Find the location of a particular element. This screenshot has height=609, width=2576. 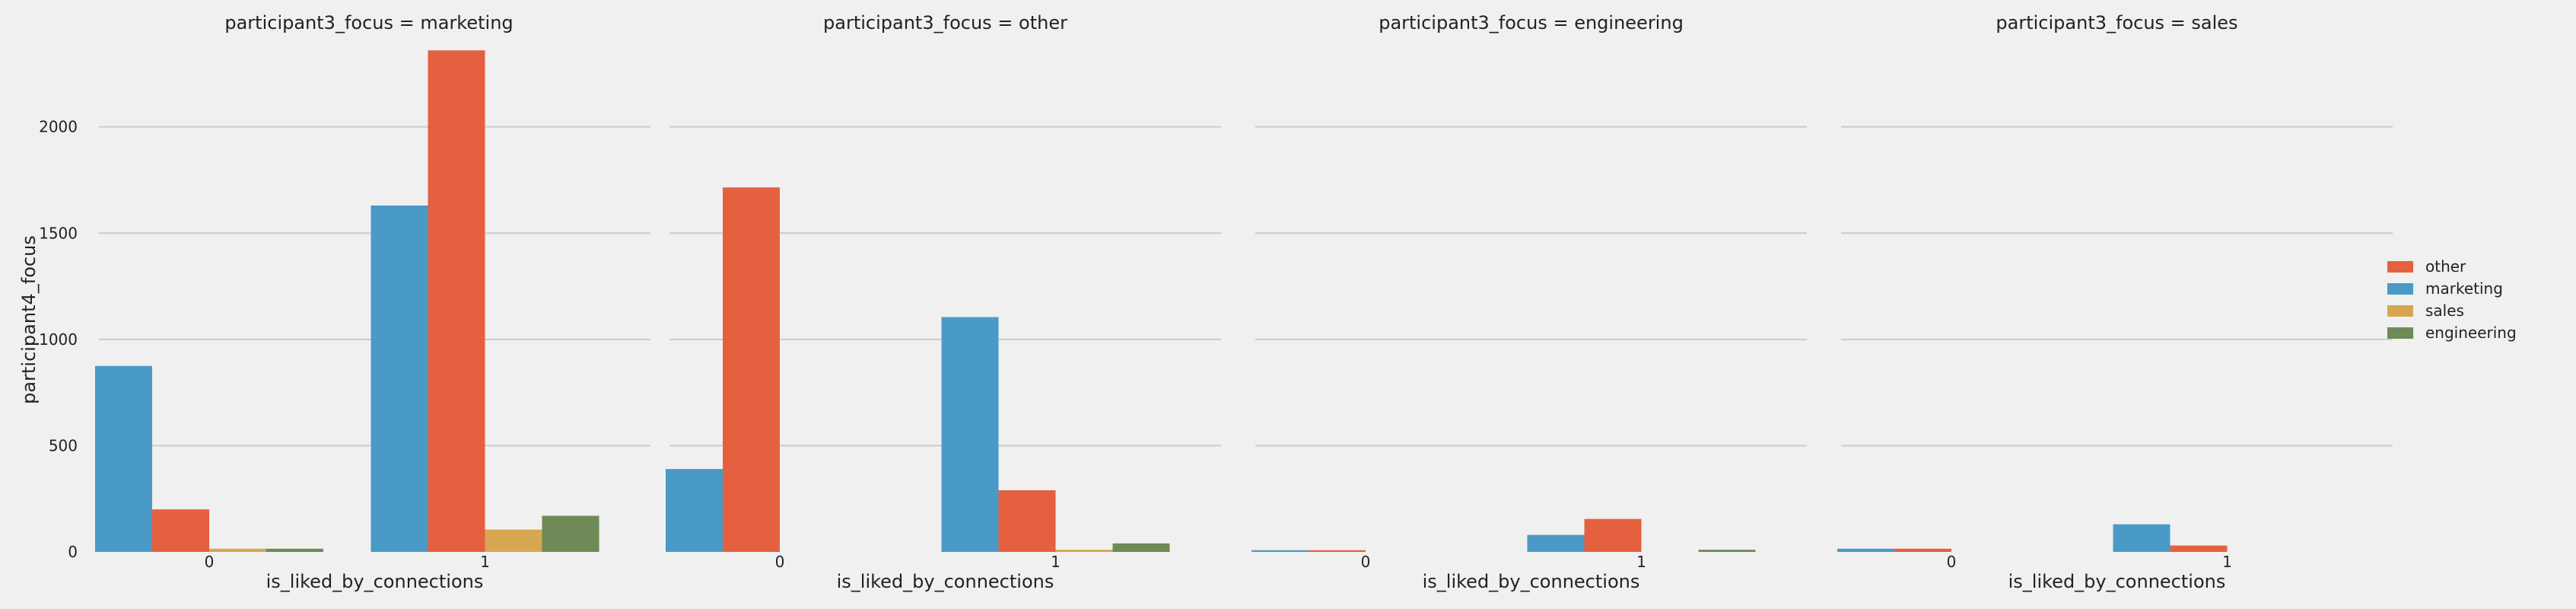

y-tick-label: 1500 is located at coordinates (59, 233).